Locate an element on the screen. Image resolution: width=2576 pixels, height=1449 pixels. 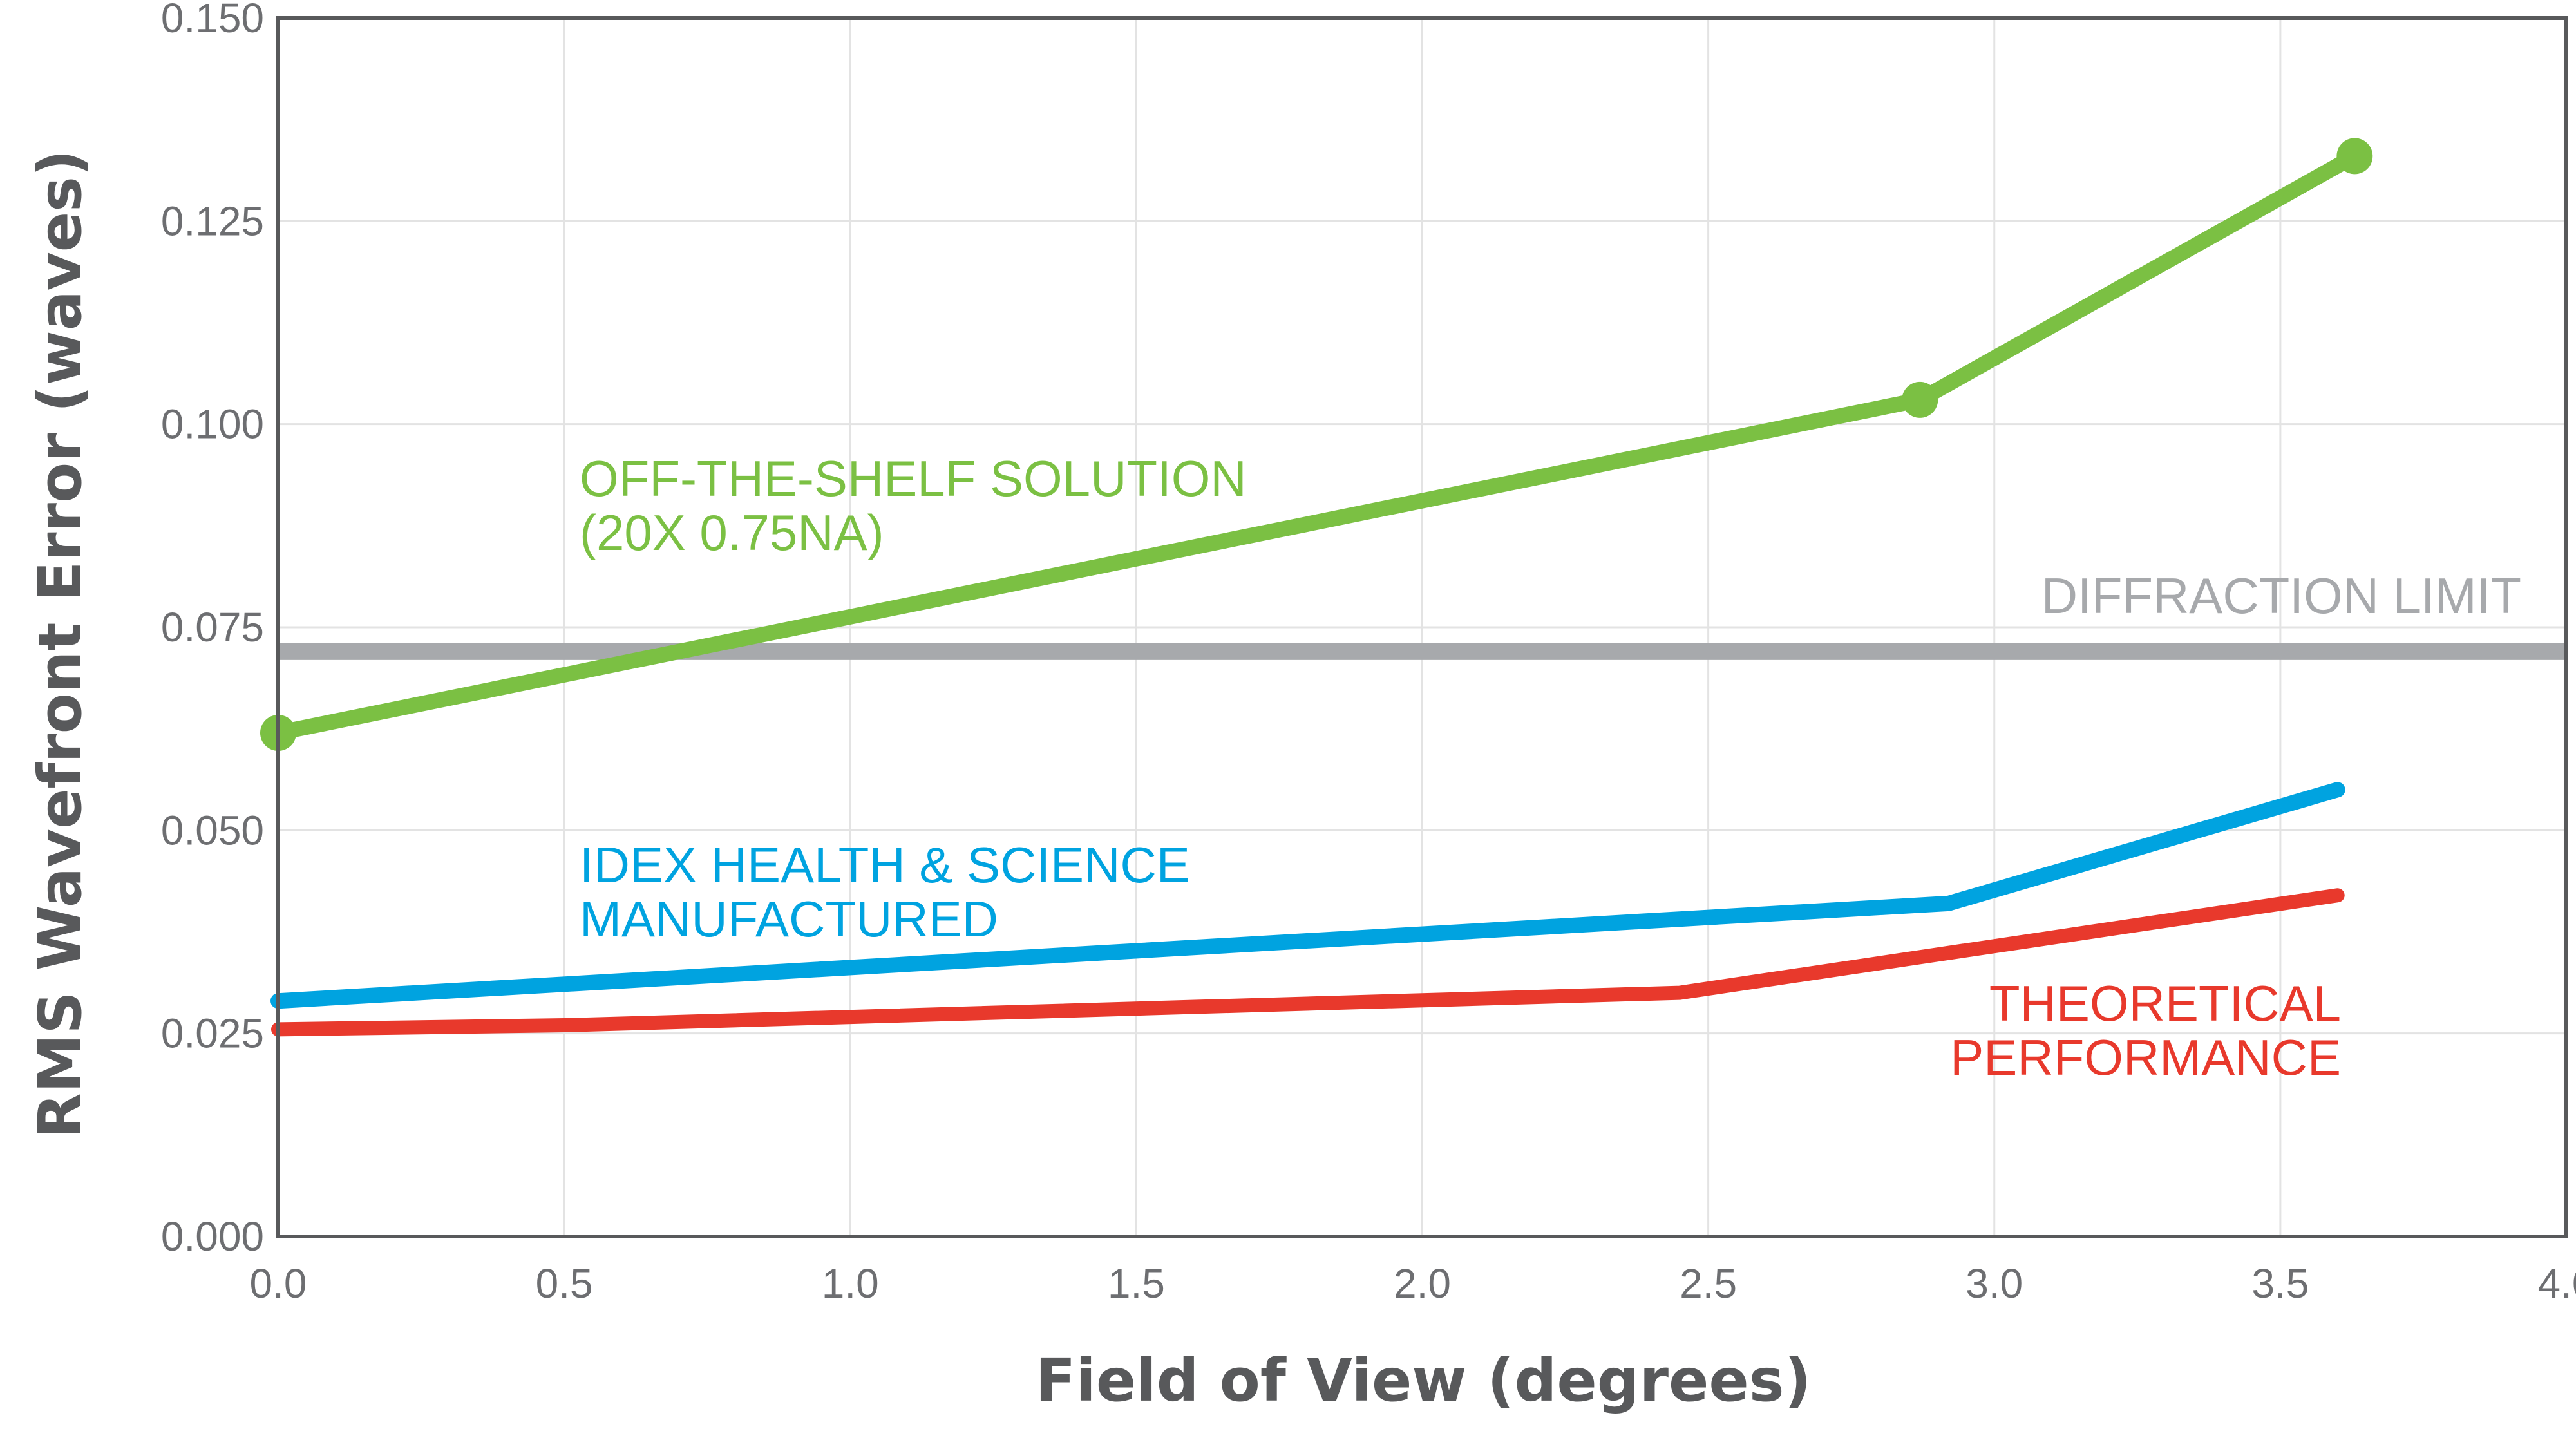
y-tick-label: 0.125 is located at coordinates (213, 221).